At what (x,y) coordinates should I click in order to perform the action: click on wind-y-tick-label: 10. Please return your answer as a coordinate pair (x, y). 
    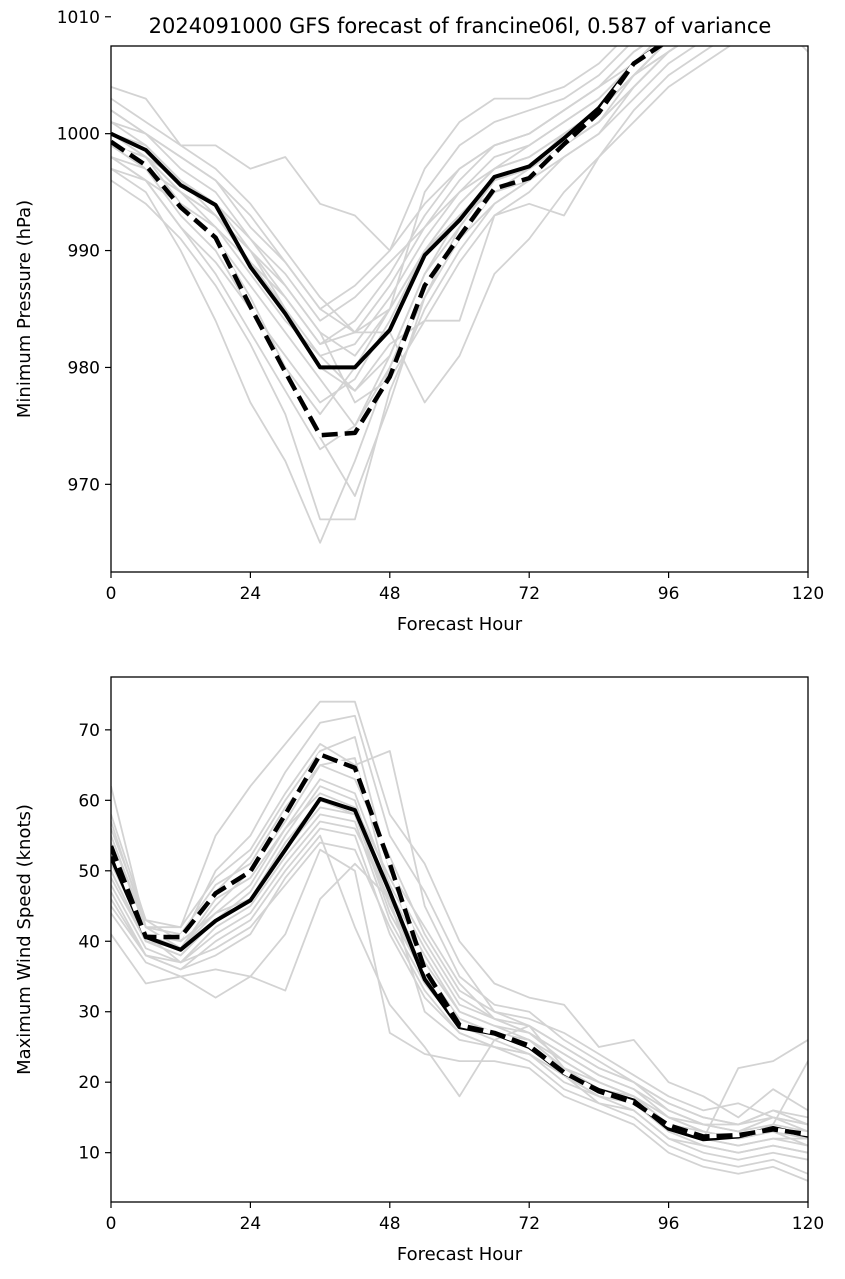
    Looking at the image, I should click on (89, 1154).